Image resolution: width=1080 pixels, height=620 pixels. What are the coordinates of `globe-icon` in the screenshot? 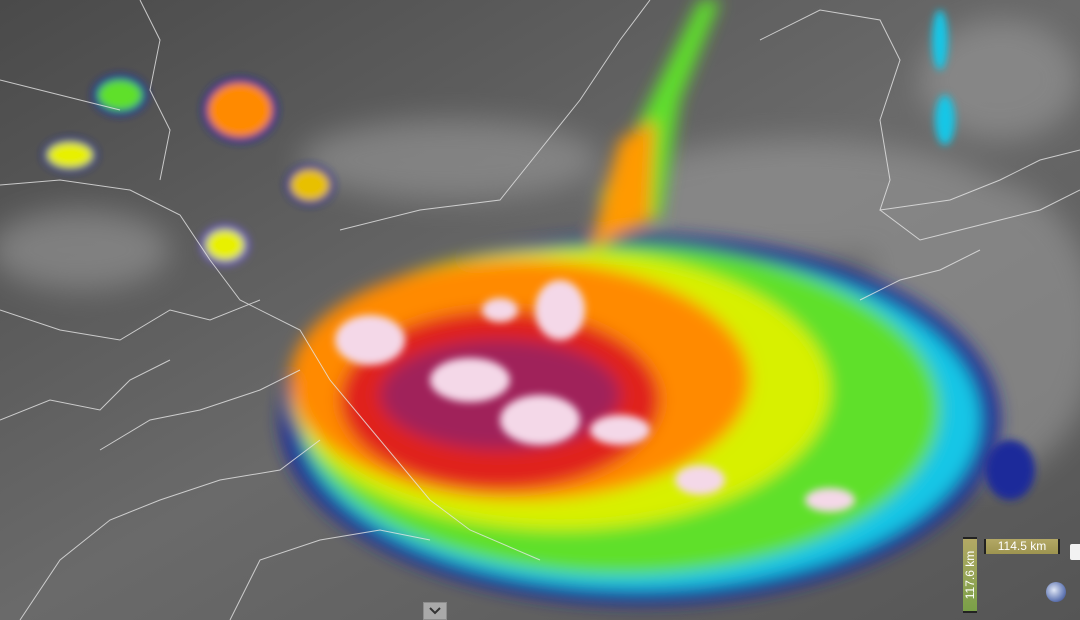 It's located at (1056, 592).